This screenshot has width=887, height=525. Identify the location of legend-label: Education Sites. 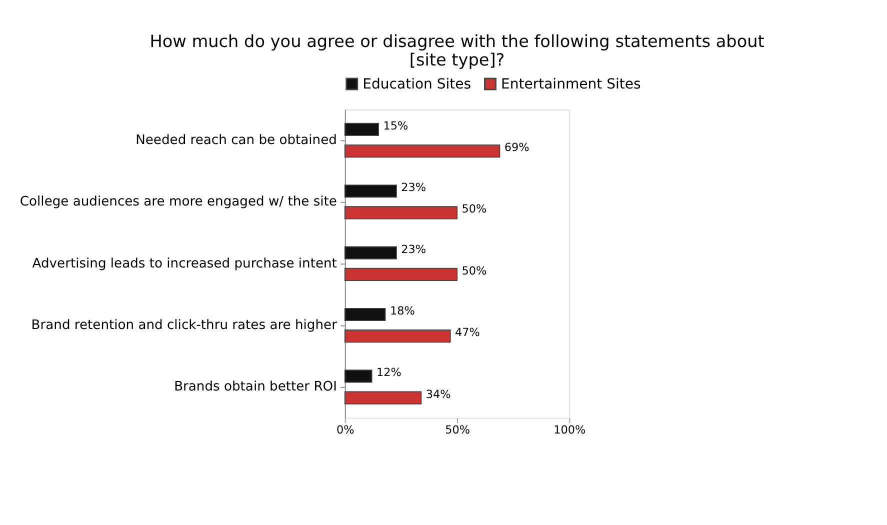
(417, 84).